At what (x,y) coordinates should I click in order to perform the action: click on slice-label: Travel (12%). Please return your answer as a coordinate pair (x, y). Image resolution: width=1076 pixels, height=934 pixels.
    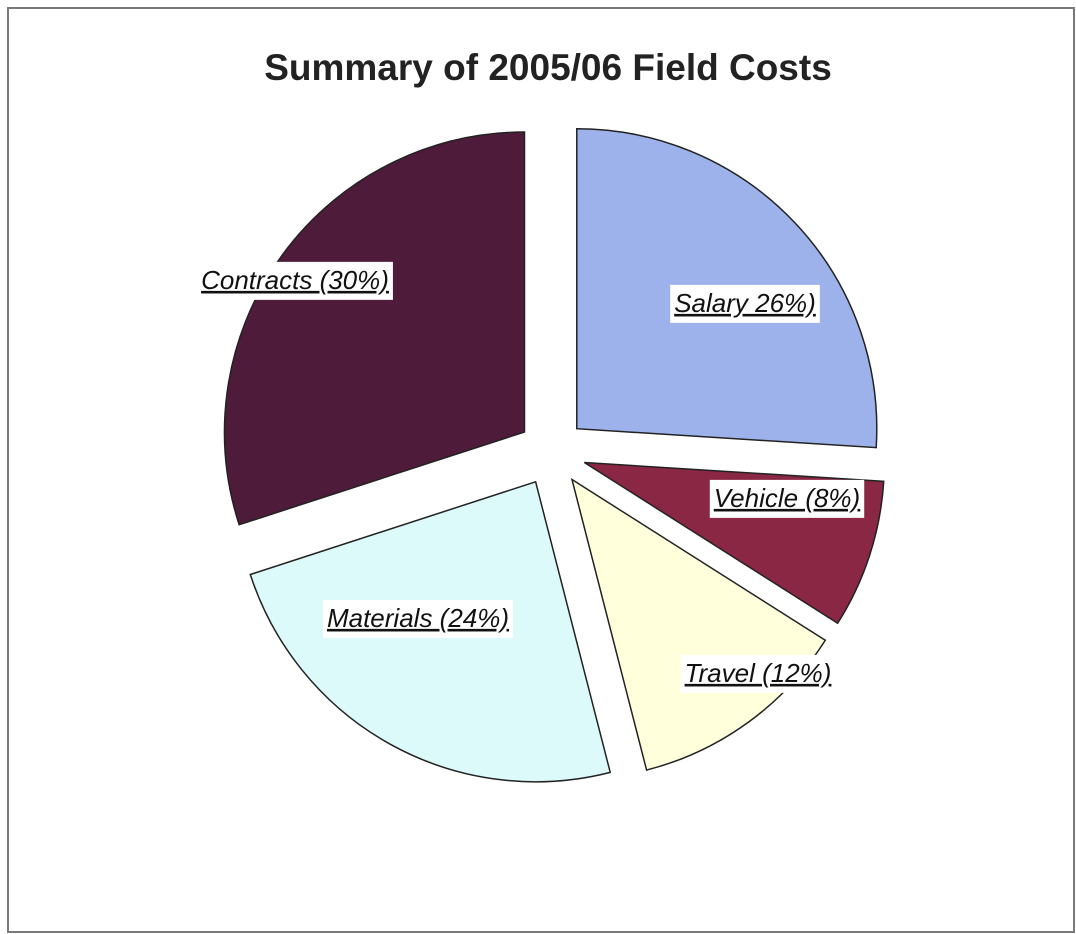
    Looking at the image, I should click on (758, 673).